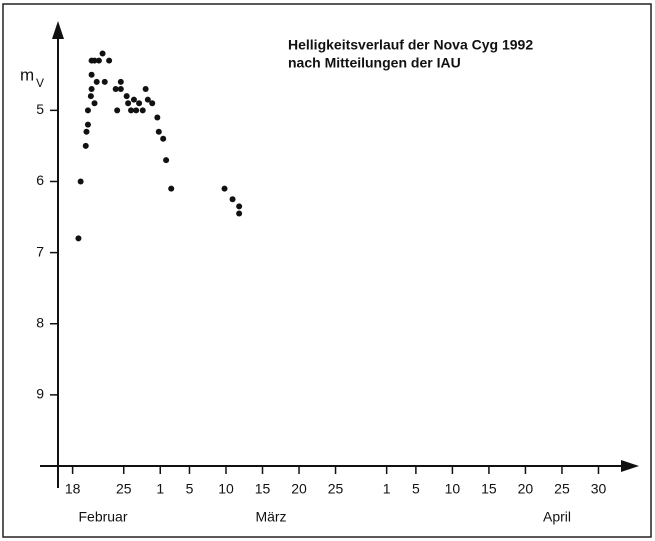 This screenshot has height=541, width=655. I want to click on y-axis-arrow, so click(58, 30).